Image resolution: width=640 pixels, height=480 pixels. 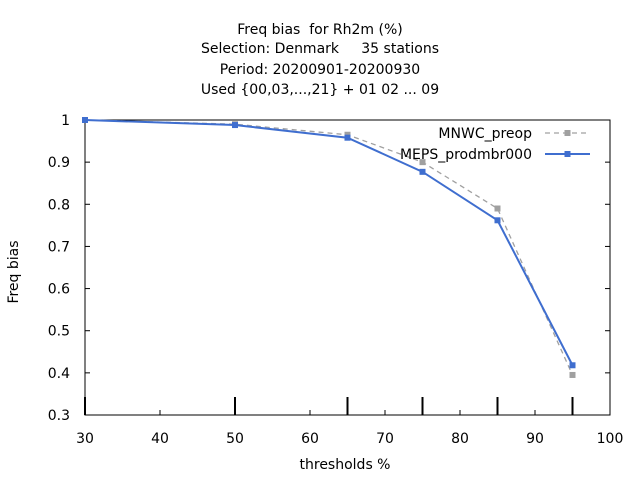 I want to click on y-tick-label: 0.7, so click(x=59, y=247).